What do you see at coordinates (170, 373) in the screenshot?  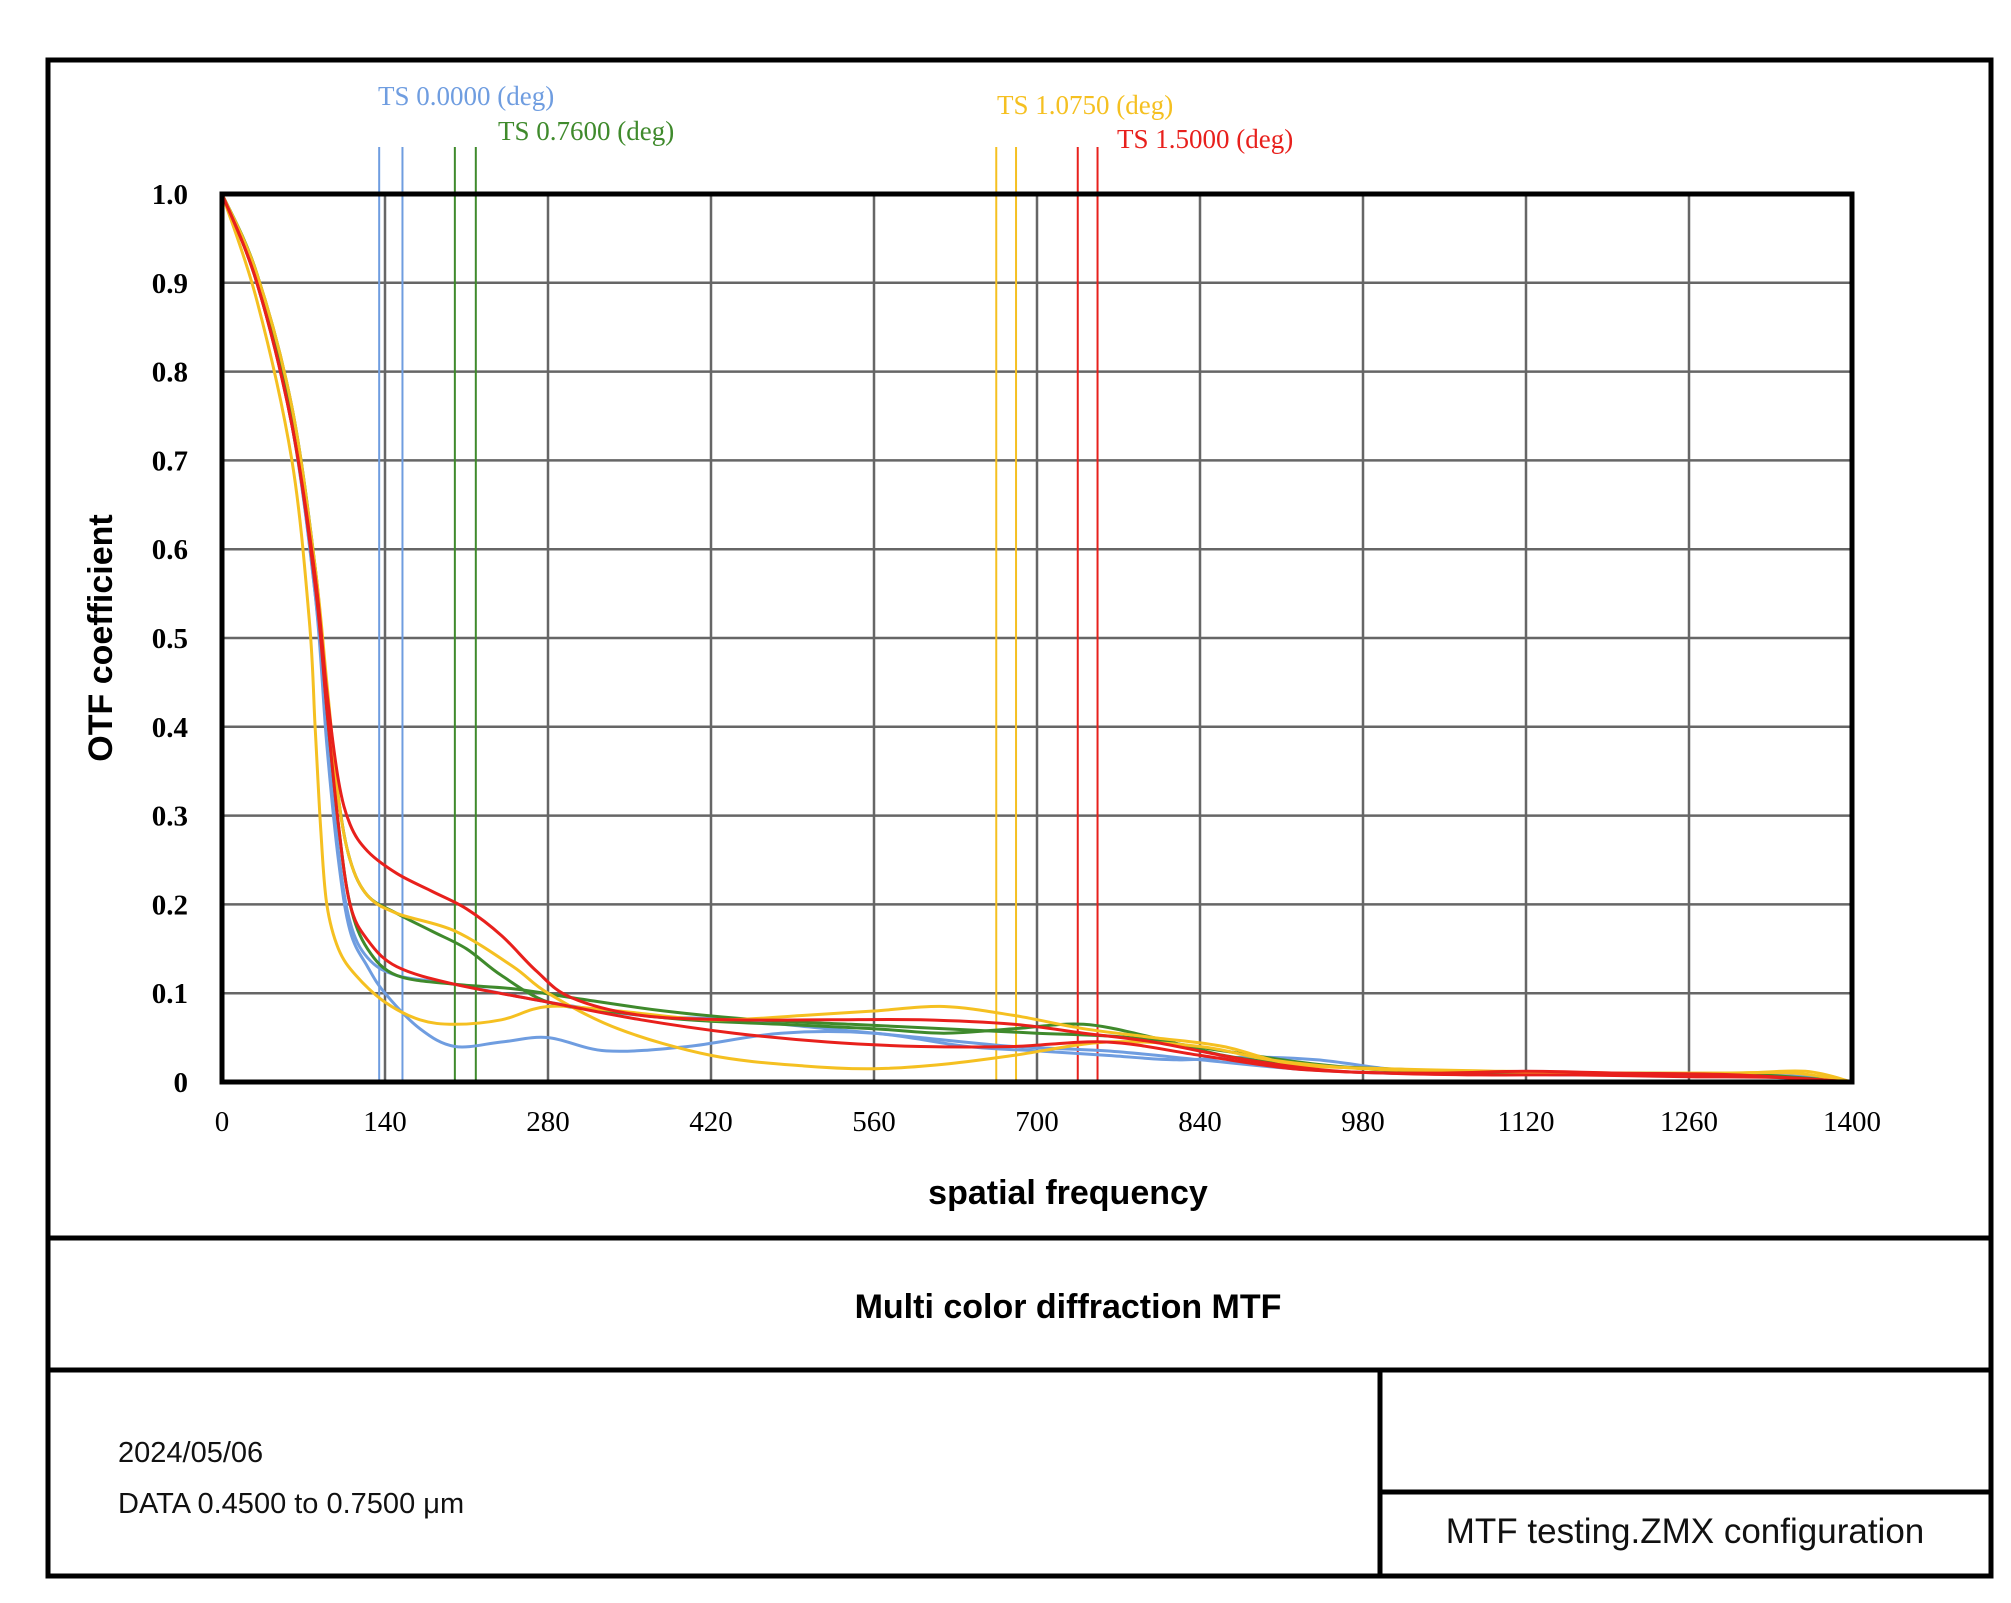 I see `y-tick-label: 0.8` at bounding box center [170, 373].